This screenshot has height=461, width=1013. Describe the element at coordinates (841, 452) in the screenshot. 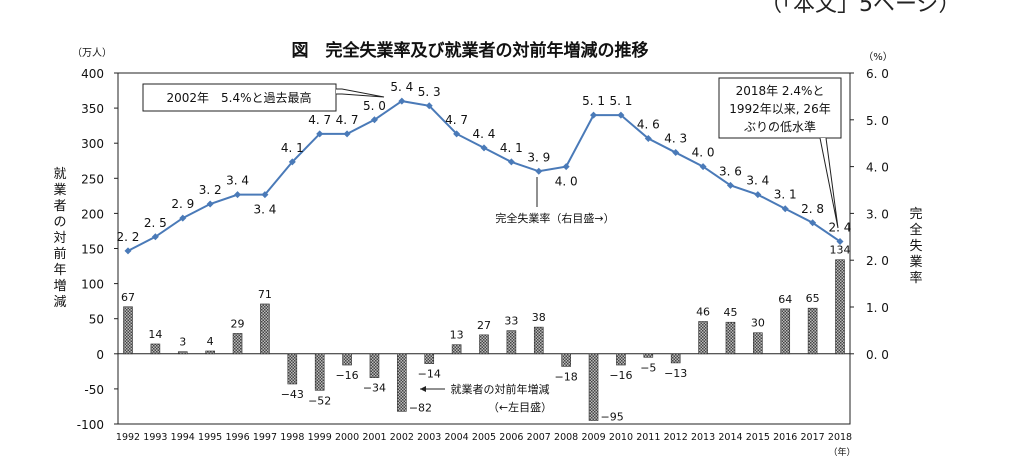

I see `x-axis-unit: （年）` at that location.